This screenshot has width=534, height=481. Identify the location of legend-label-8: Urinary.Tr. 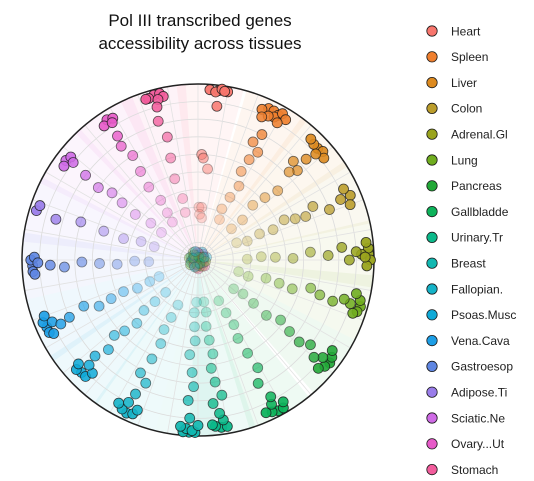
(477, 238).